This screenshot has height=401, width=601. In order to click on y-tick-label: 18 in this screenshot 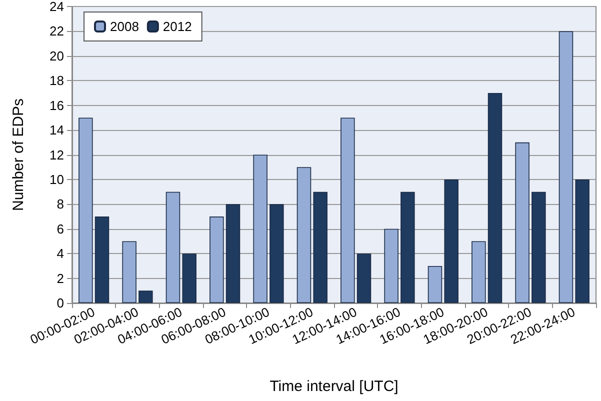, I will do `click(57, 80)`.